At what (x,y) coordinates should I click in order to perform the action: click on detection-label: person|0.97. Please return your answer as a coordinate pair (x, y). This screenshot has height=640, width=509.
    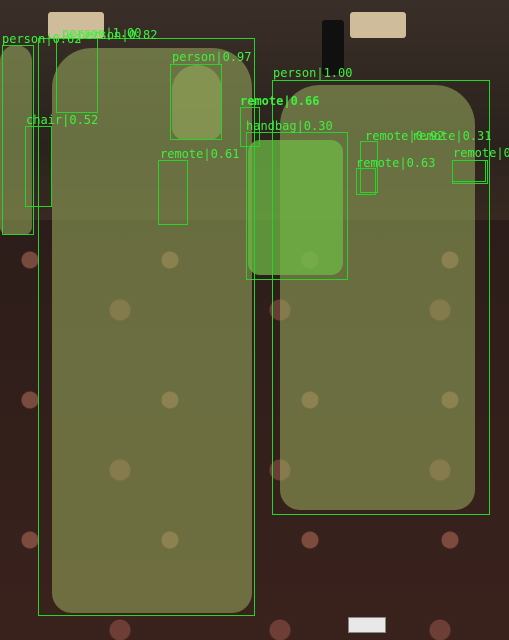
    Looking at the image, I should click on (212, 57).